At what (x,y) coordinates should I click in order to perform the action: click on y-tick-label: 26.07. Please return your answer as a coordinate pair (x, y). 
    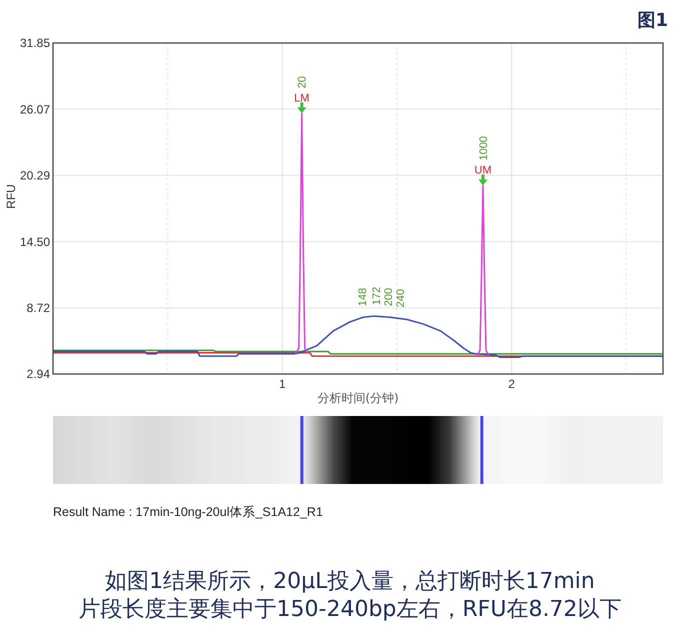
    Looking at the image, I should click on (35, 109).